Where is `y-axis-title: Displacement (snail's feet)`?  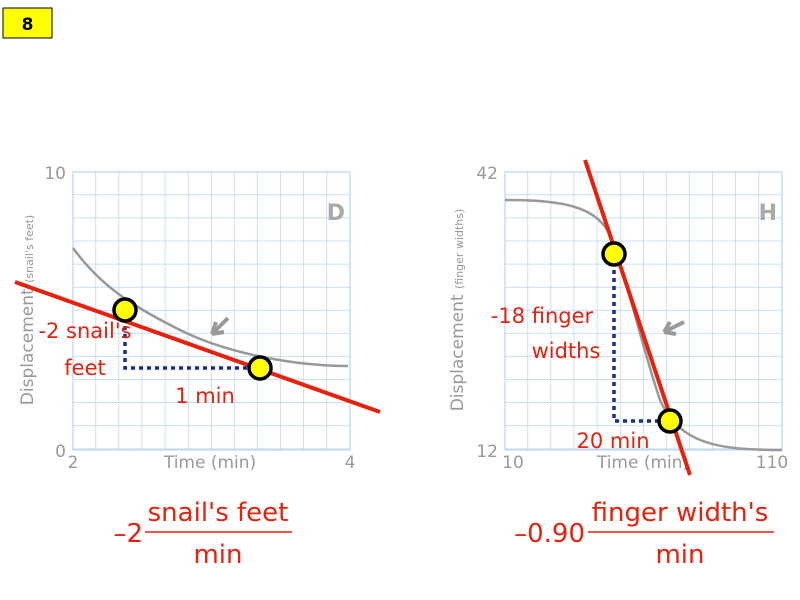 y-axis-title: Displacement (snail's feet) is located at coordinates (28, 310).